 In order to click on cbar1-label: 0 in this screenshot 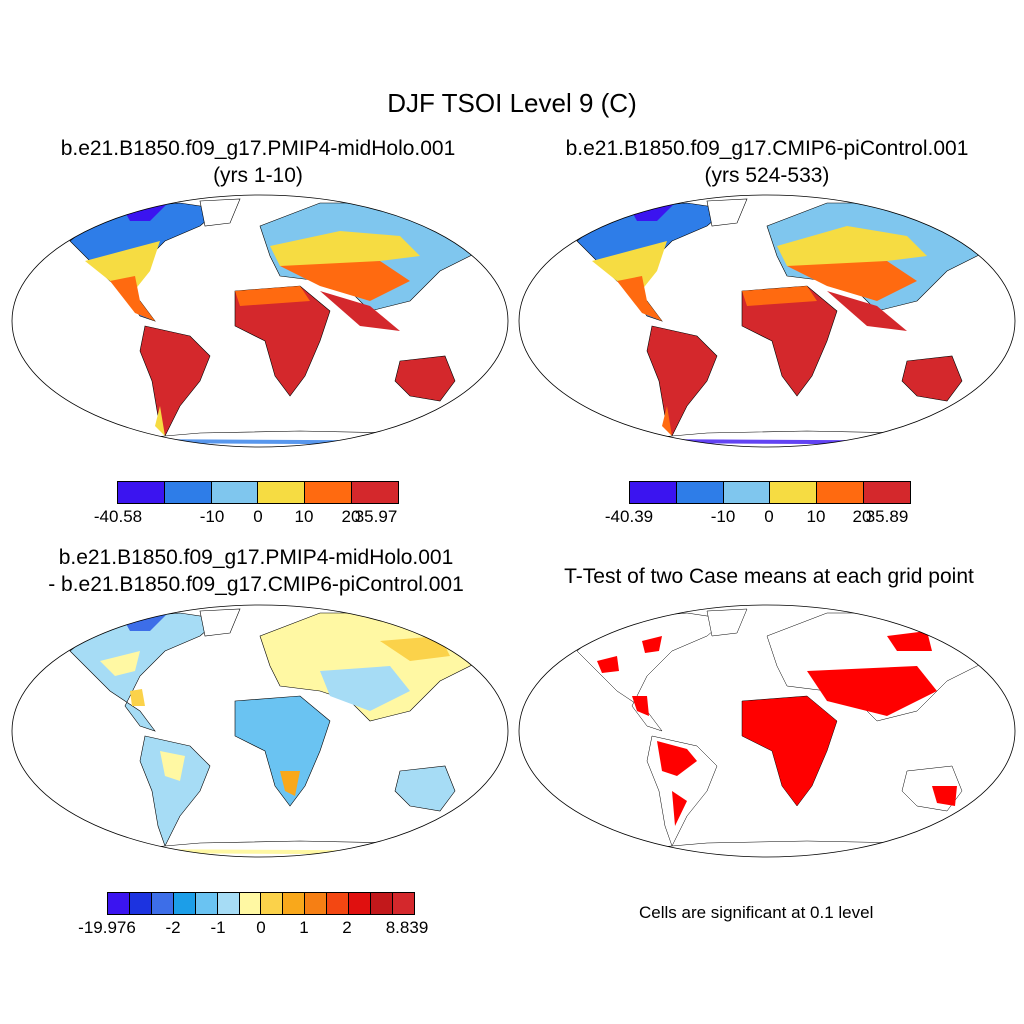, I will do `click(258, 516)`.